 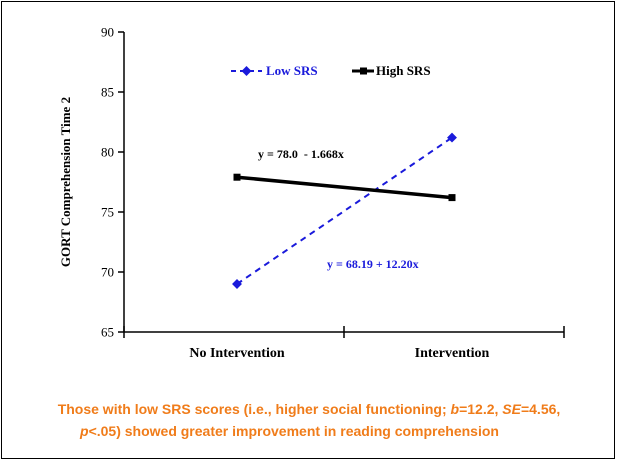 What do you see at coordinates (344, 187) in the screenshot?
I see `series-line-high-srs` at bounding box center [344, 187].